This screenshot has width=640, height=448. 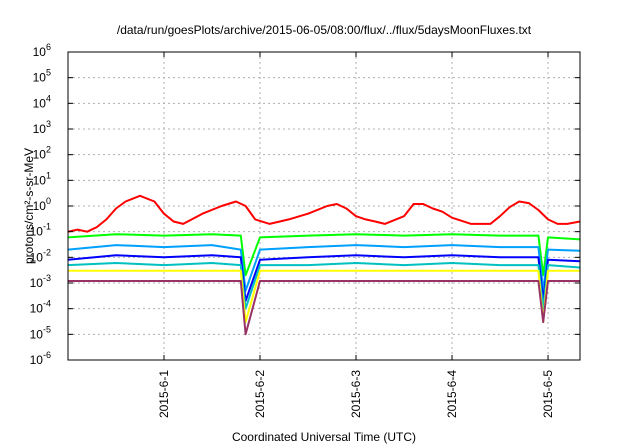 I want to click on y-tick-label: 10⁻⁶, so click(x=40, y=358).